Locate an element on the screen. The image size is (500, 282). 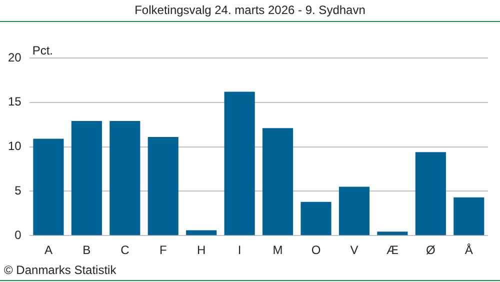
x-tick-label: M is located at coordinates (277, 250).